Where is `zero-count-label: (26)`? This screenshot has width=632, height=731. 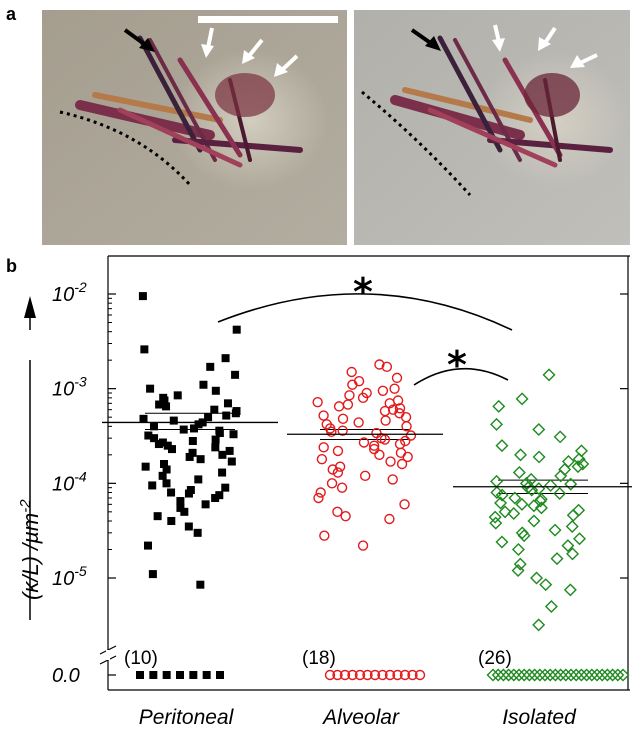 zero-count-label: (26) is located at coordinates (495, 658).